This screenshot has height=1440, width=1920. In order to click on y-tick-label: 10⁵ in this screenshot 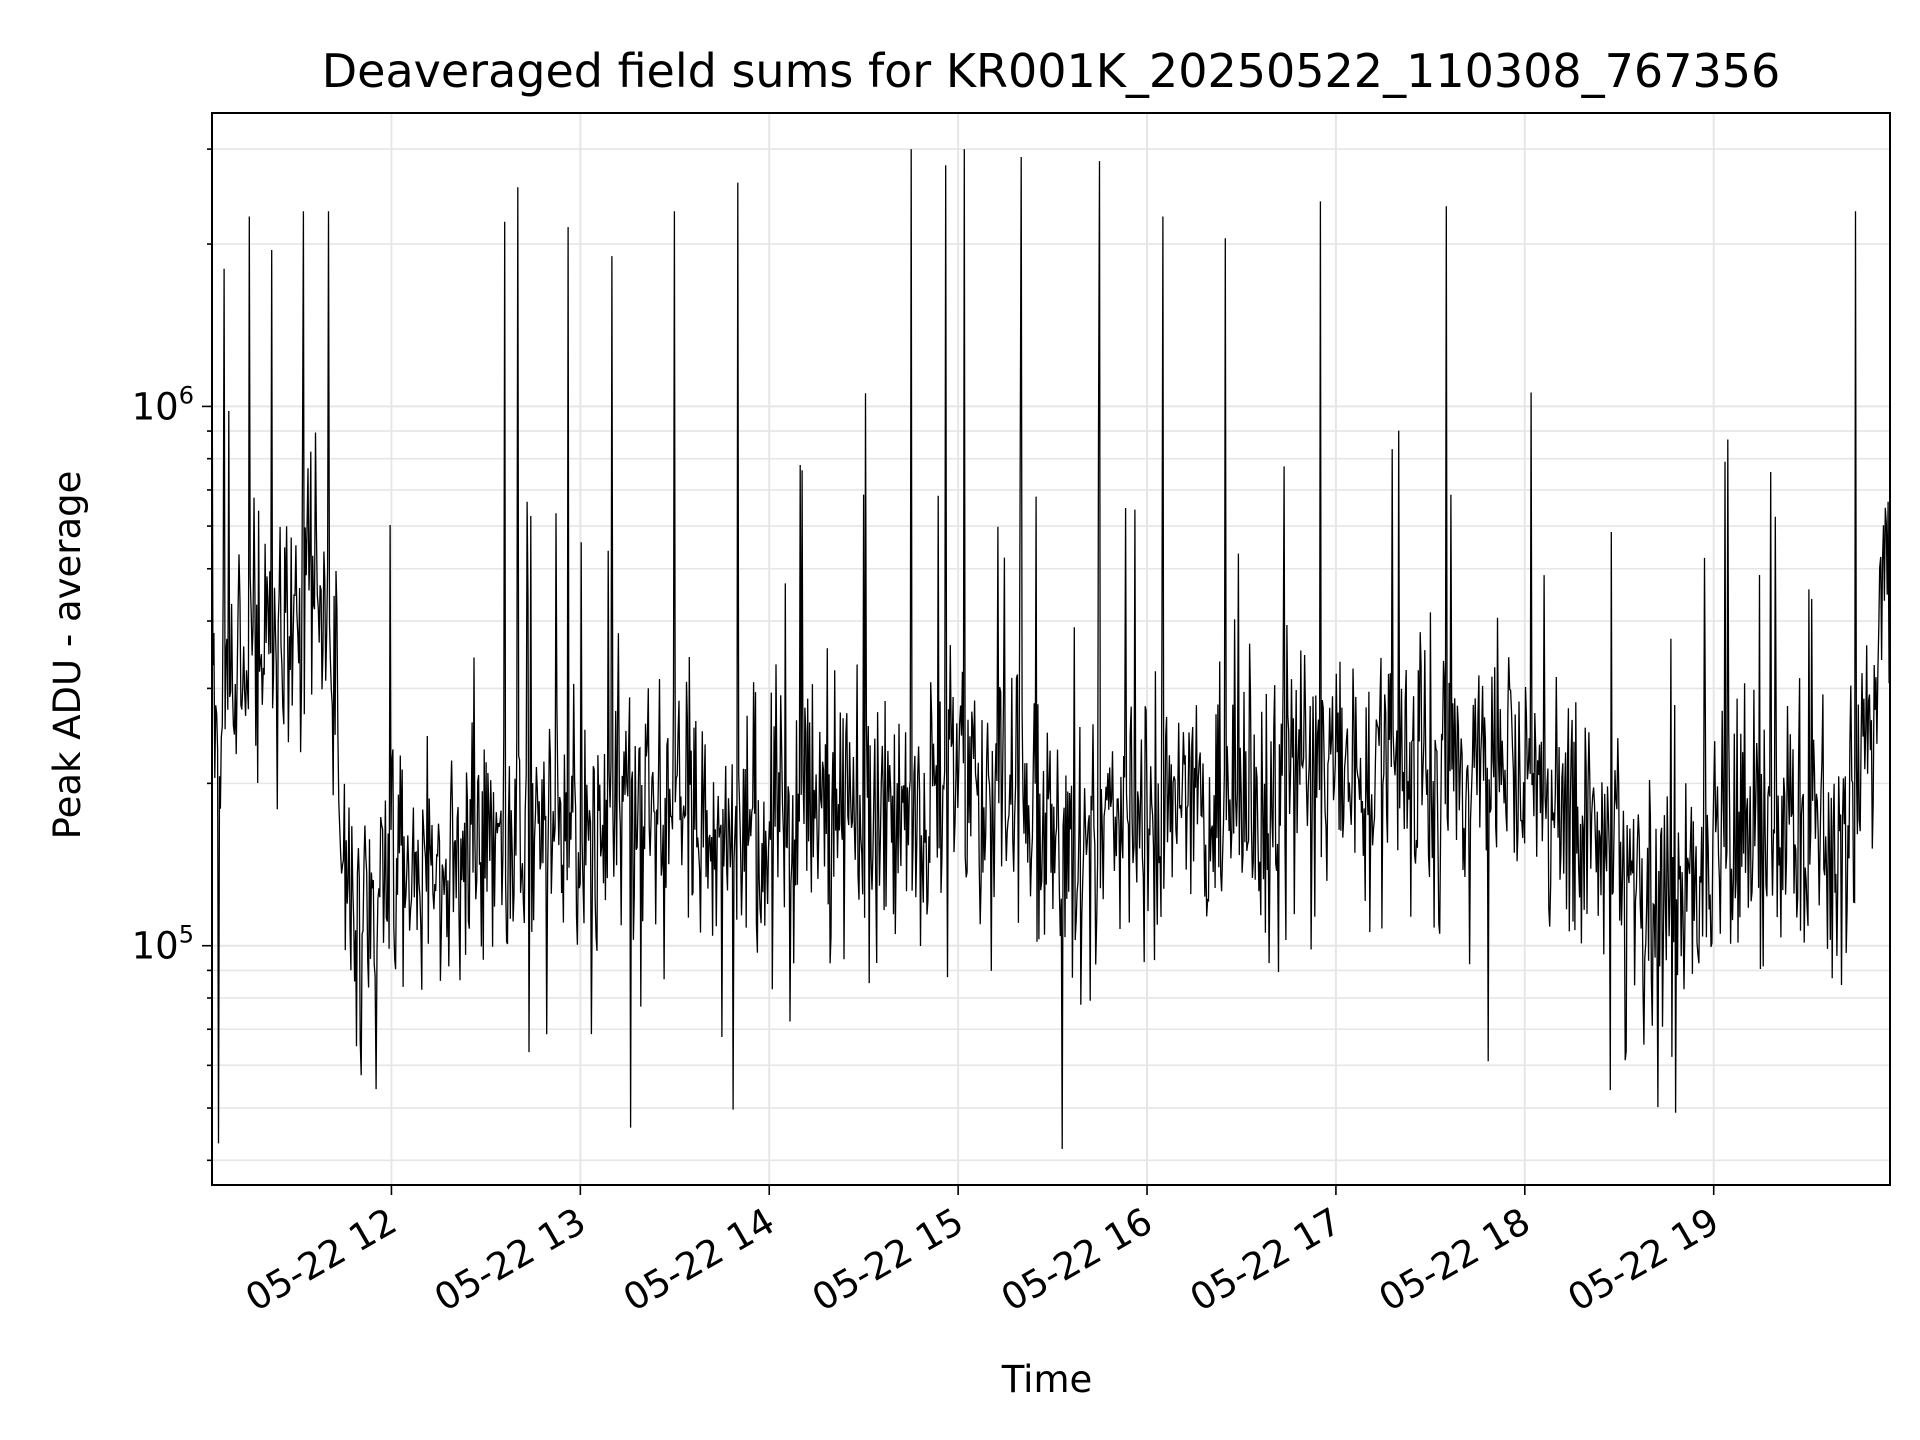, I will do `click(163, 944)`.